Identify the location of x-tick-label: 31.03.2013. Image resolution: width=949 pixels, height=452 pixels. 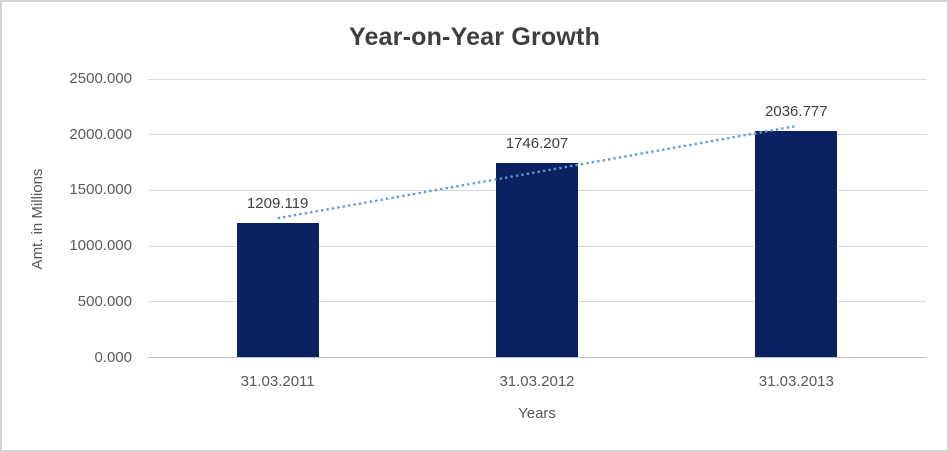
(796, 381).